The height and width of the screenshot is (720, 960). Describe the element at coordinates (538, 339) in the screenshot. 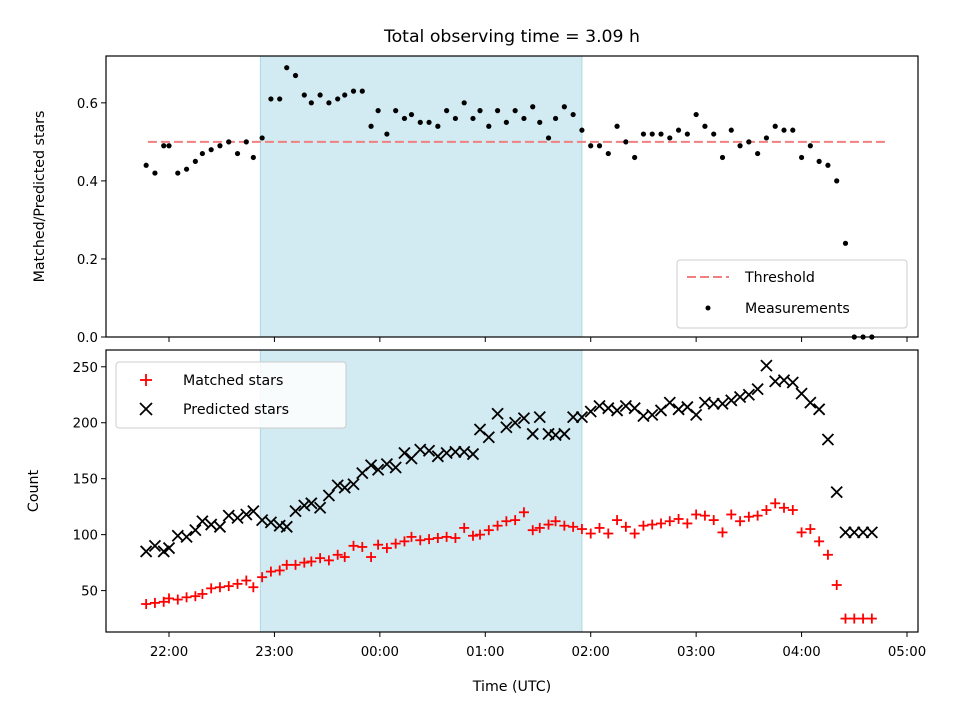

I see `top-x-ticks` at that location.